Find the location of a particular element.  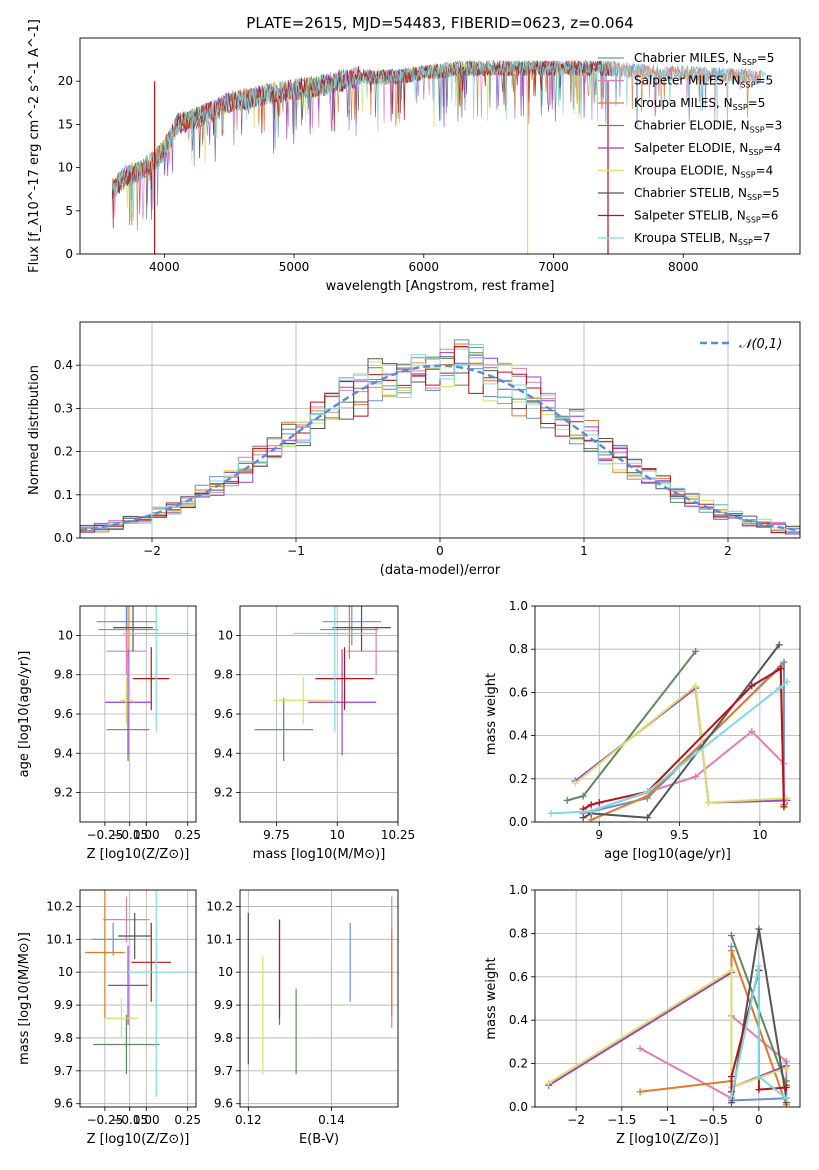

legend-label: Kroupa ELODIE, NSSP=4 is located at coordinates (703, 172).